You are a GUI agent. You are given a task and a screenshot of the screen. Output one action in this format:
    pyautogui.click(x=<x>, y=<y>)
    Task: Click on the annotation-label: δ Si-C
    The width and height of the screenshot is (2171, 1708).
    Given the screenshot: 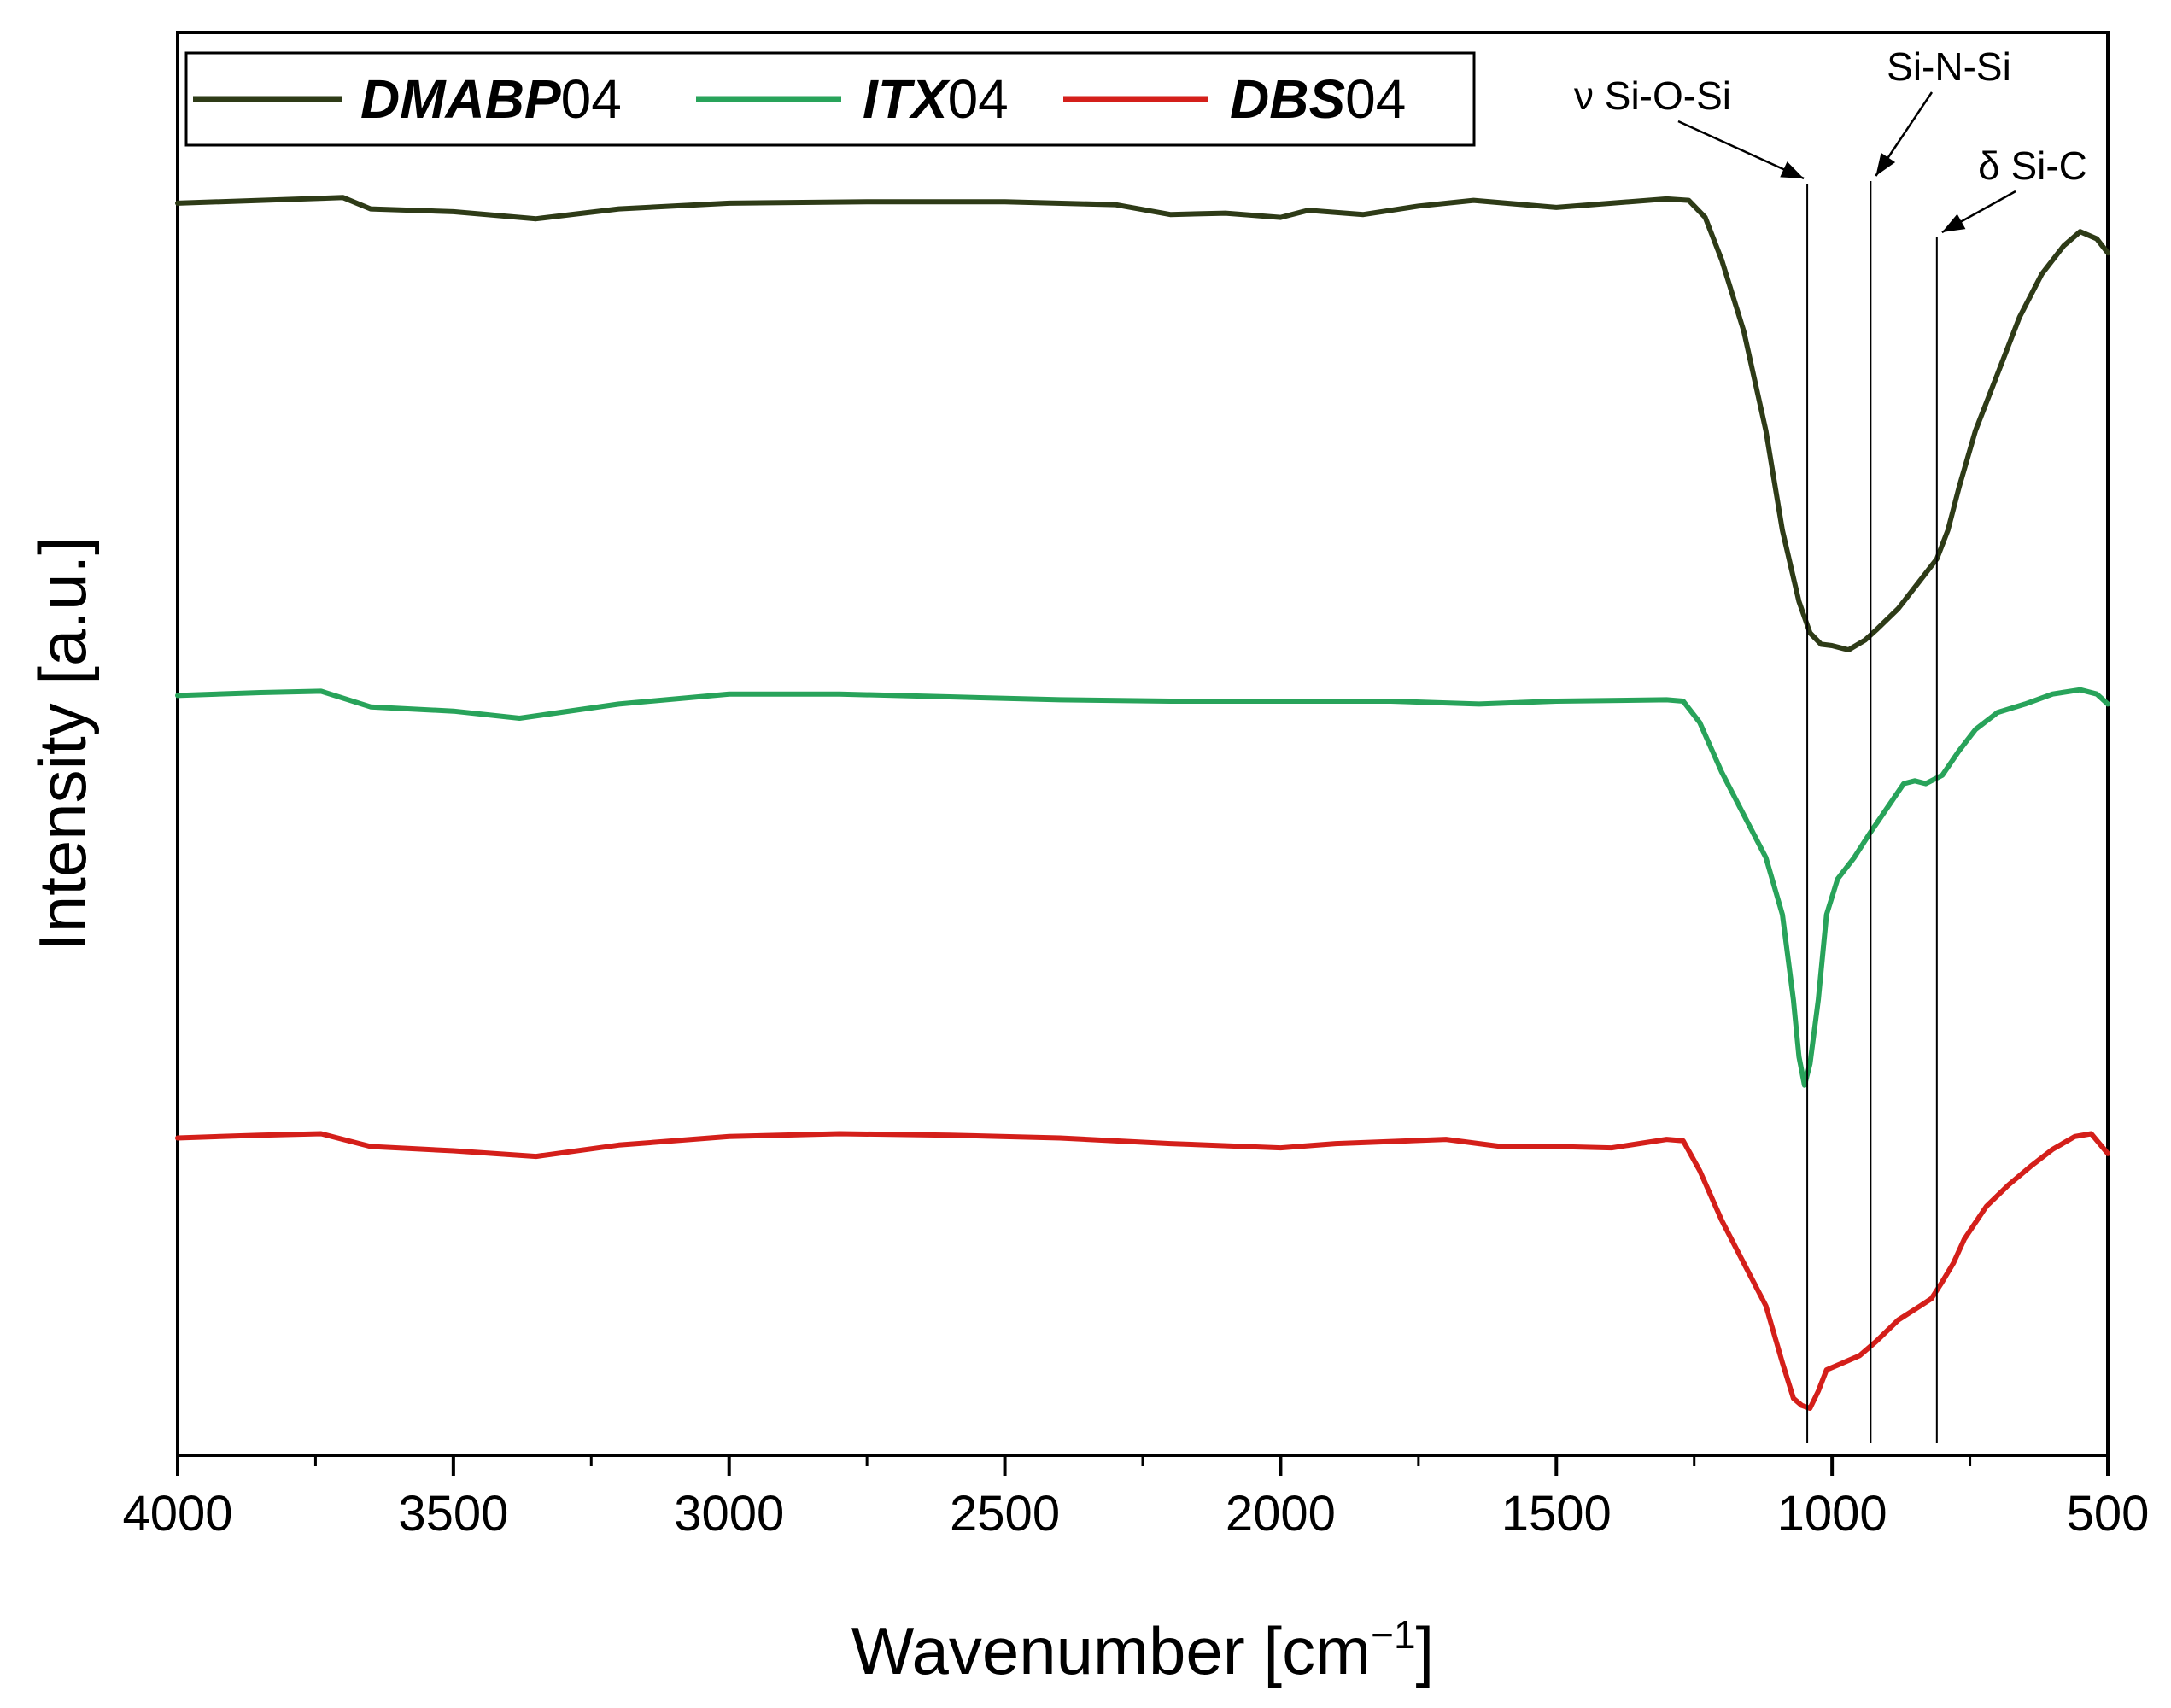 What is the action you would take?
    pyautogui.click(x=2032, y=165)
    